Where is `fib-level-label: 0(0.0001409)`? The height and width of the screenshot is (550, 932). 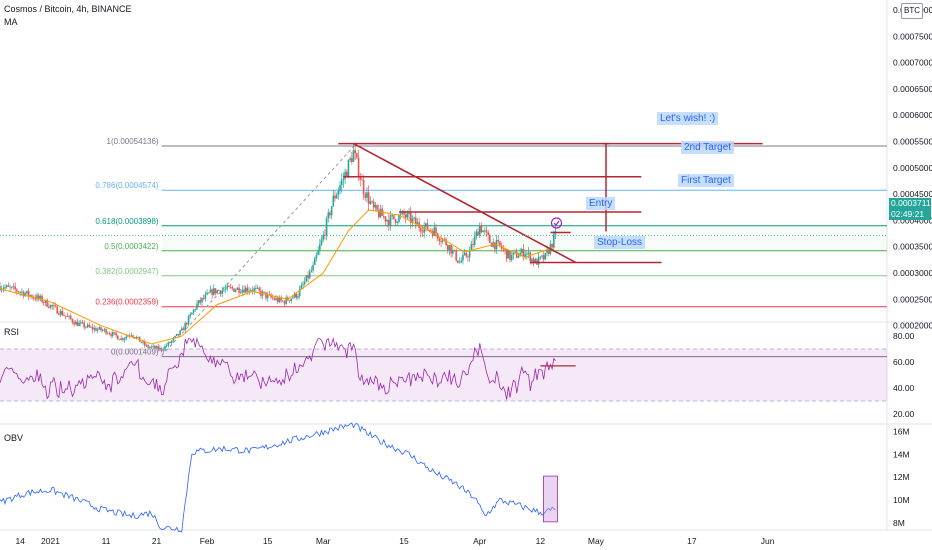
fib-level-label: 0(0.0001409) is located at coordinates (135, 352).